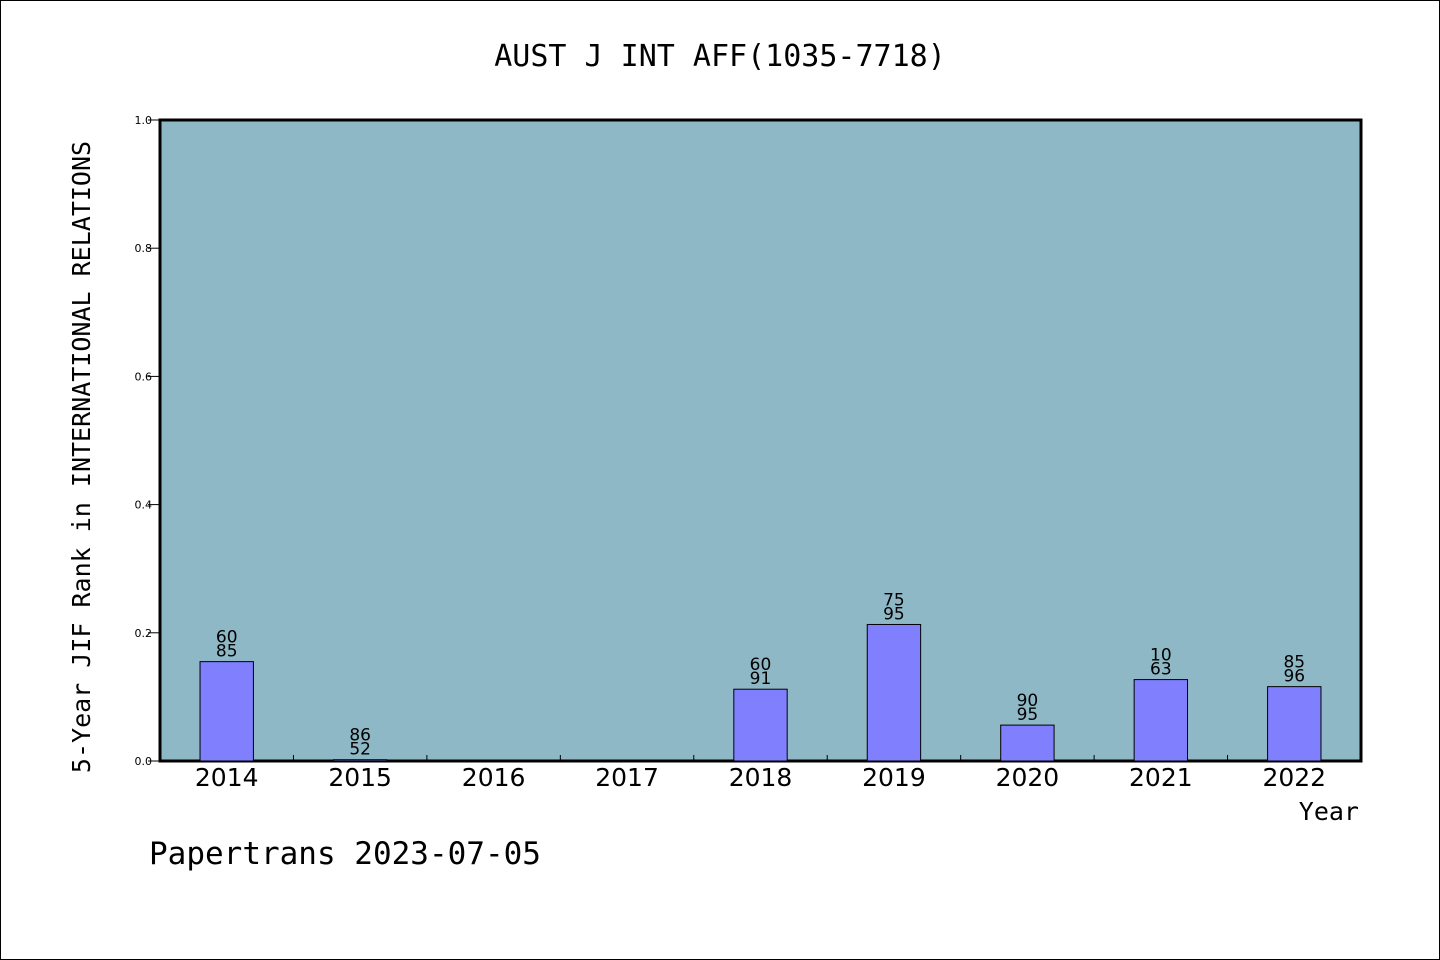 The width and height of the screenshot is (1440, 960). Describe the element at coordinates (144, 505) in the screenshot. I see `y-tick-label: 0.4` at that location.